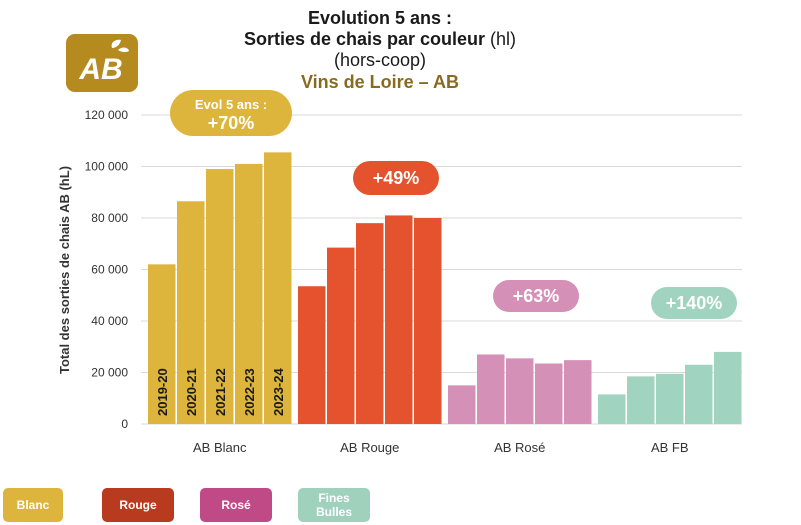 The width and height of the screenshot is (801, 525). I want to click on x-category-label: AB FB, so click(670, 447).